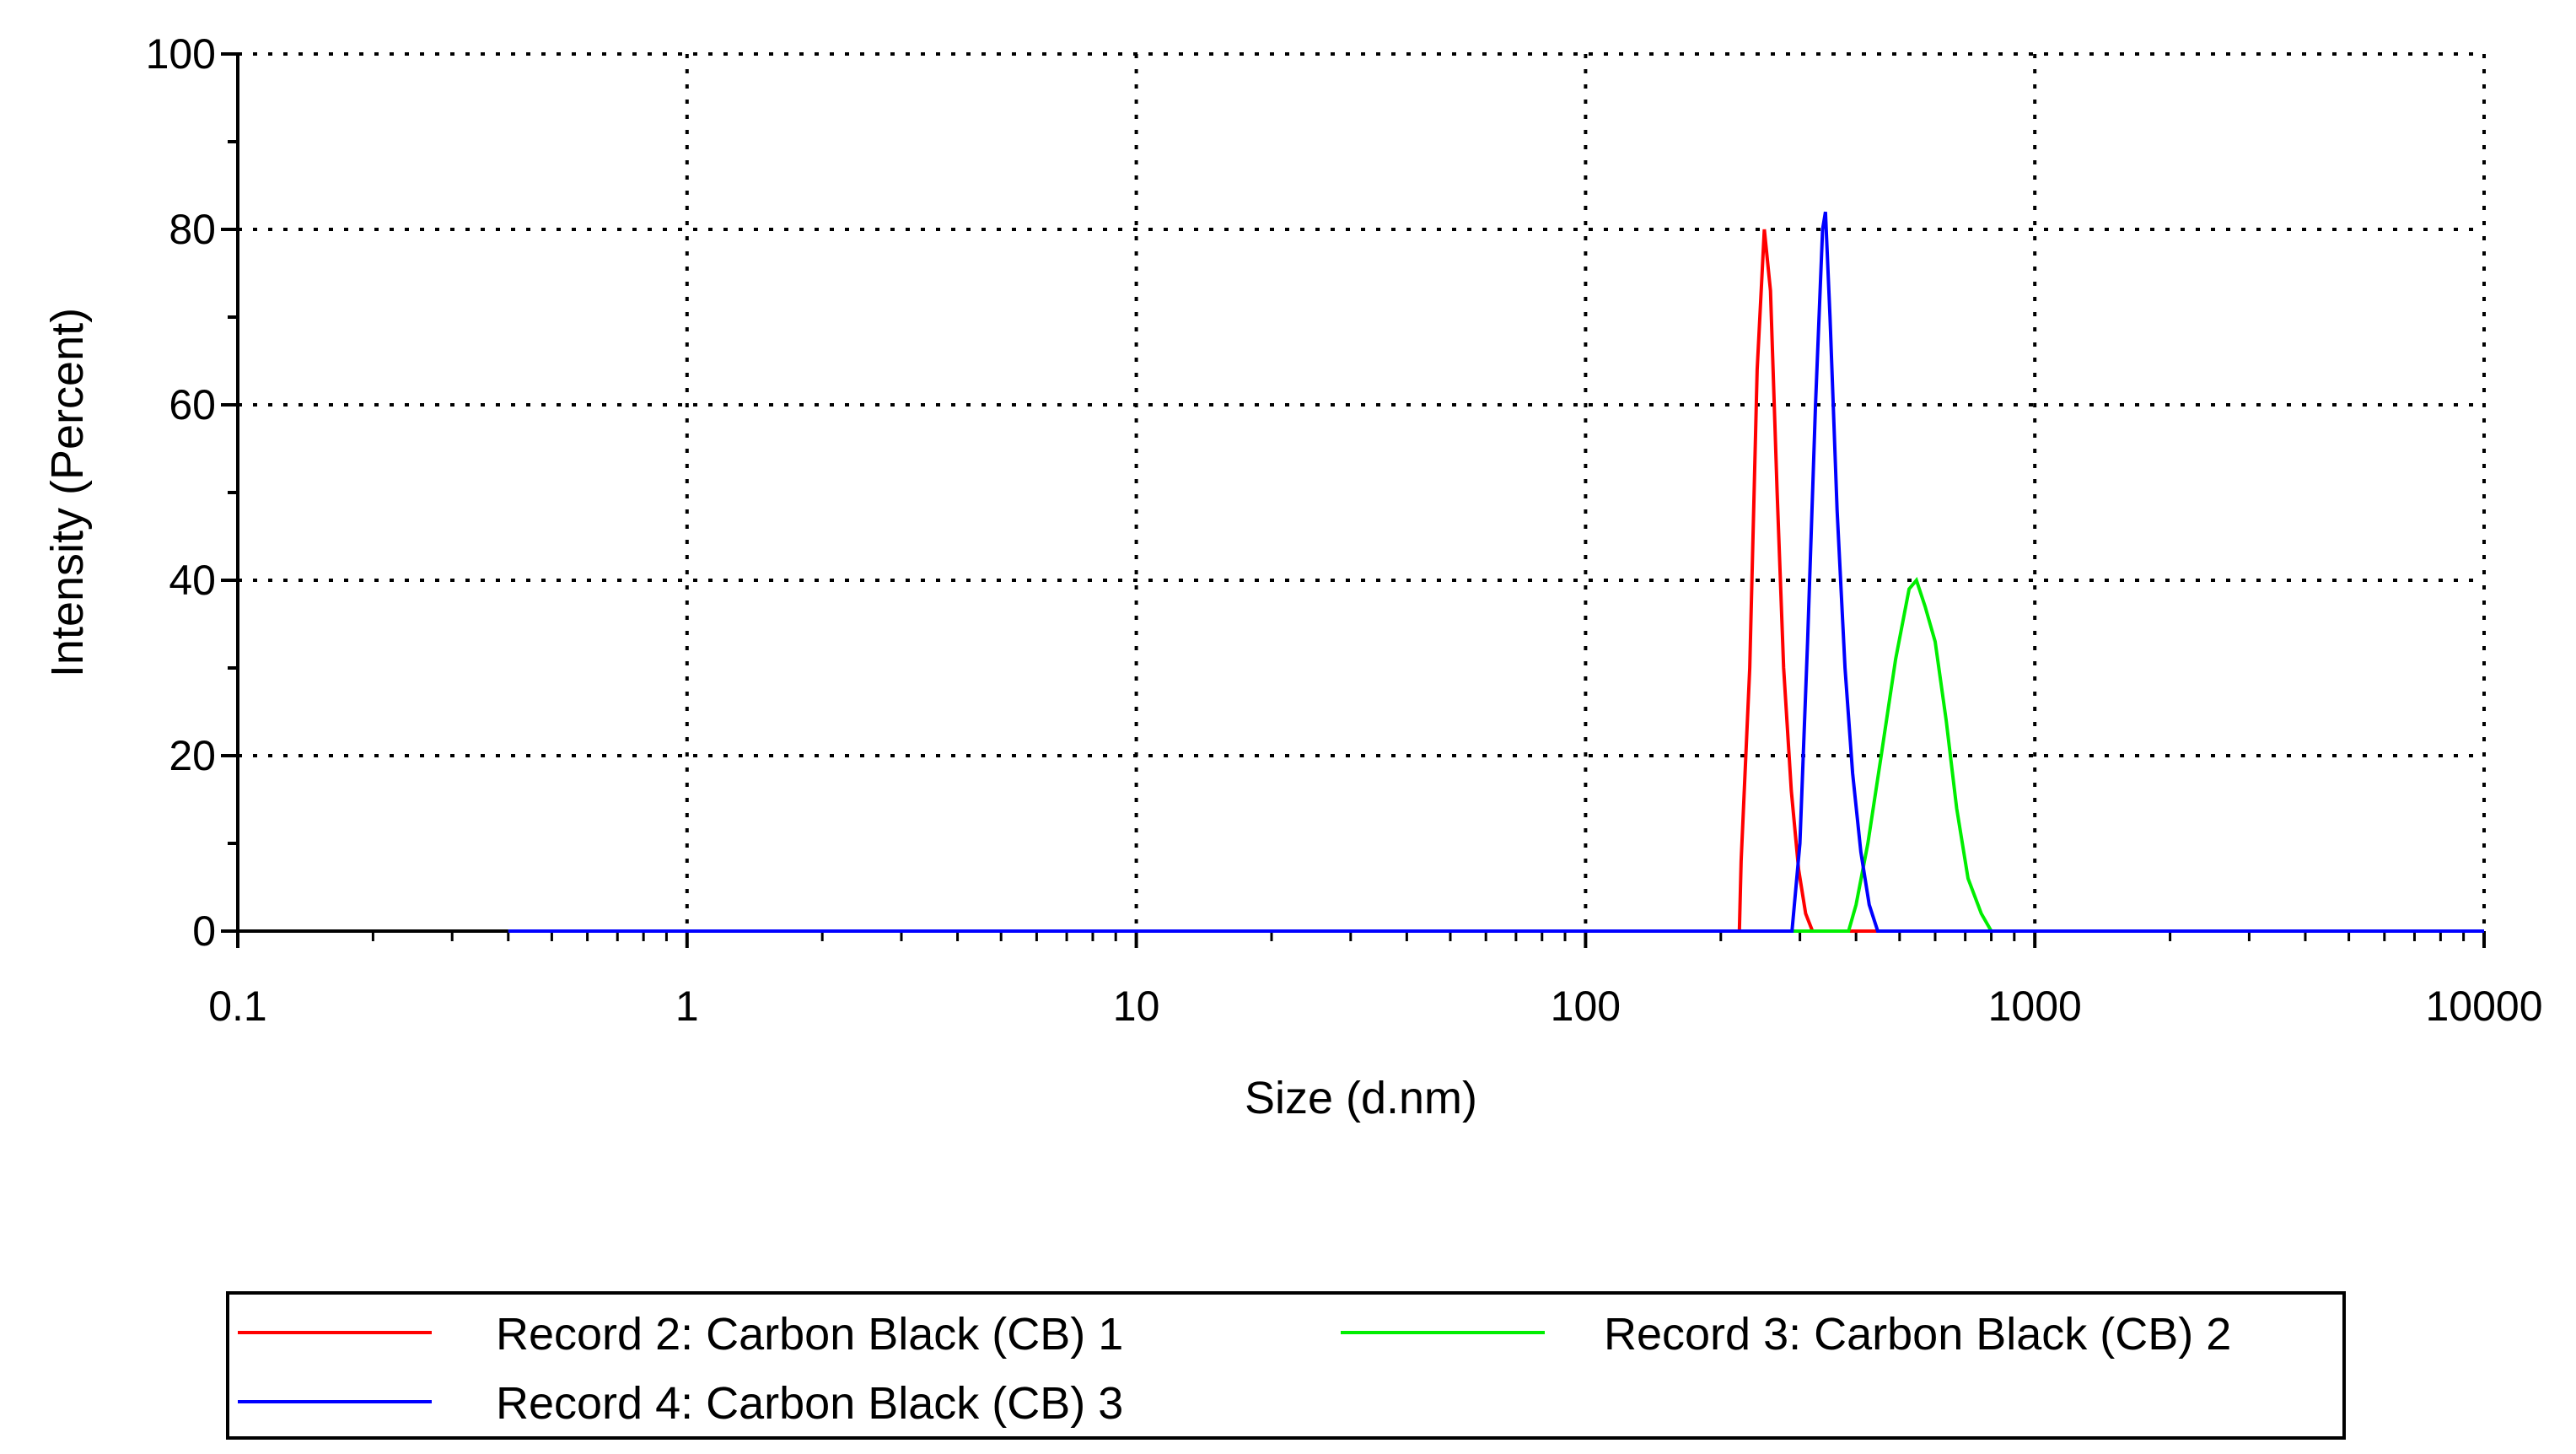  What do you see at coordinates (687, 1007) in the screenshot?
I see `x-tick-label: 1` at bounding box center [687, 1007].